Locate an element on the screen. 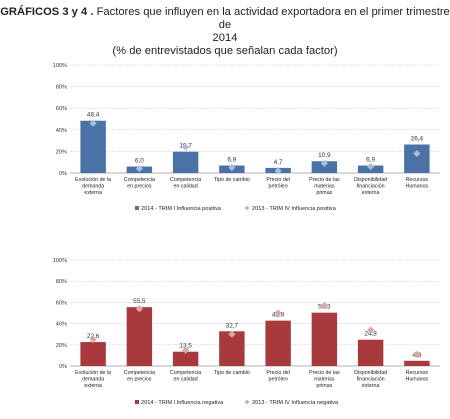 This screenshot has width=450, height=419. chart2-ytick-label: 20% is located at coordinates (61, 346).